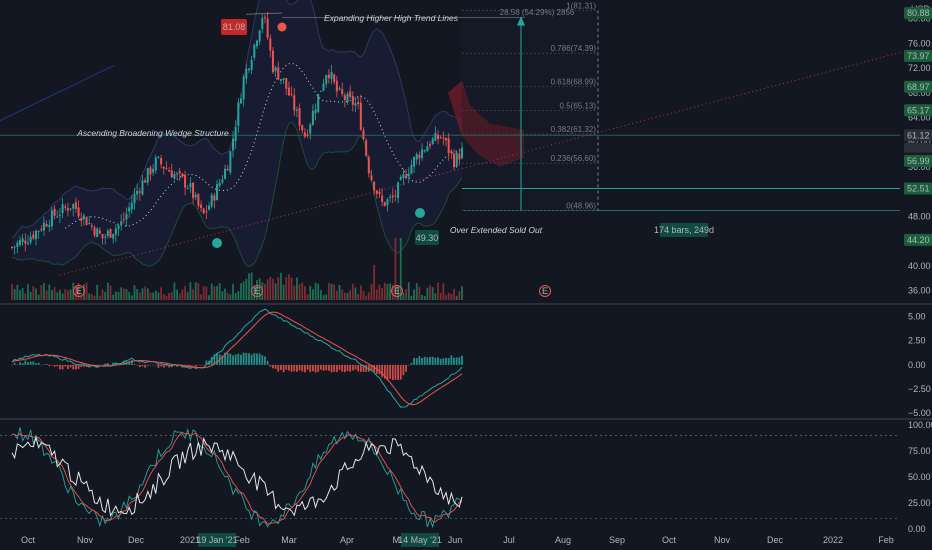 The height and width of the screenshot is (550, 932). I want to click on stoch-k-line, so click(237, 478).